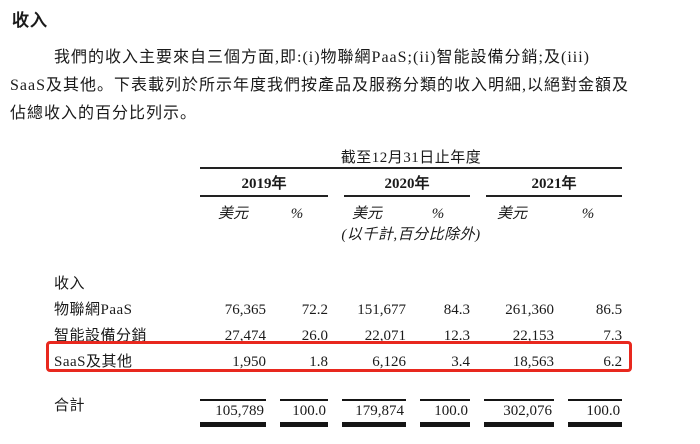 This screenshot has width=700, height=444. What do you see at coordinates (249, 362) in the screenshot?
I see `usd-2019-cell: 1,950` at bounding box center [249, 362].